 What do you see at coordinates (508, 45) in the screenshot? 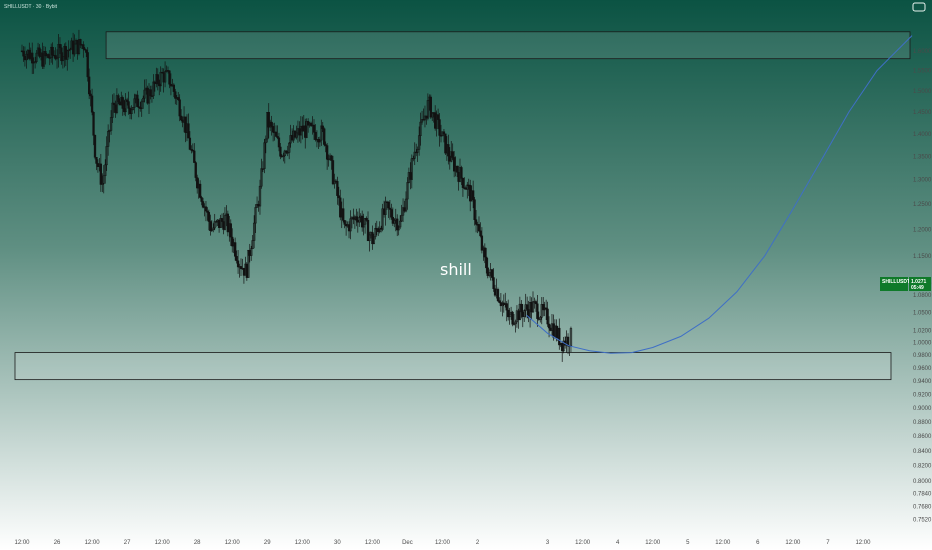
I see `supply-zone` at bounding box center [508, 45].